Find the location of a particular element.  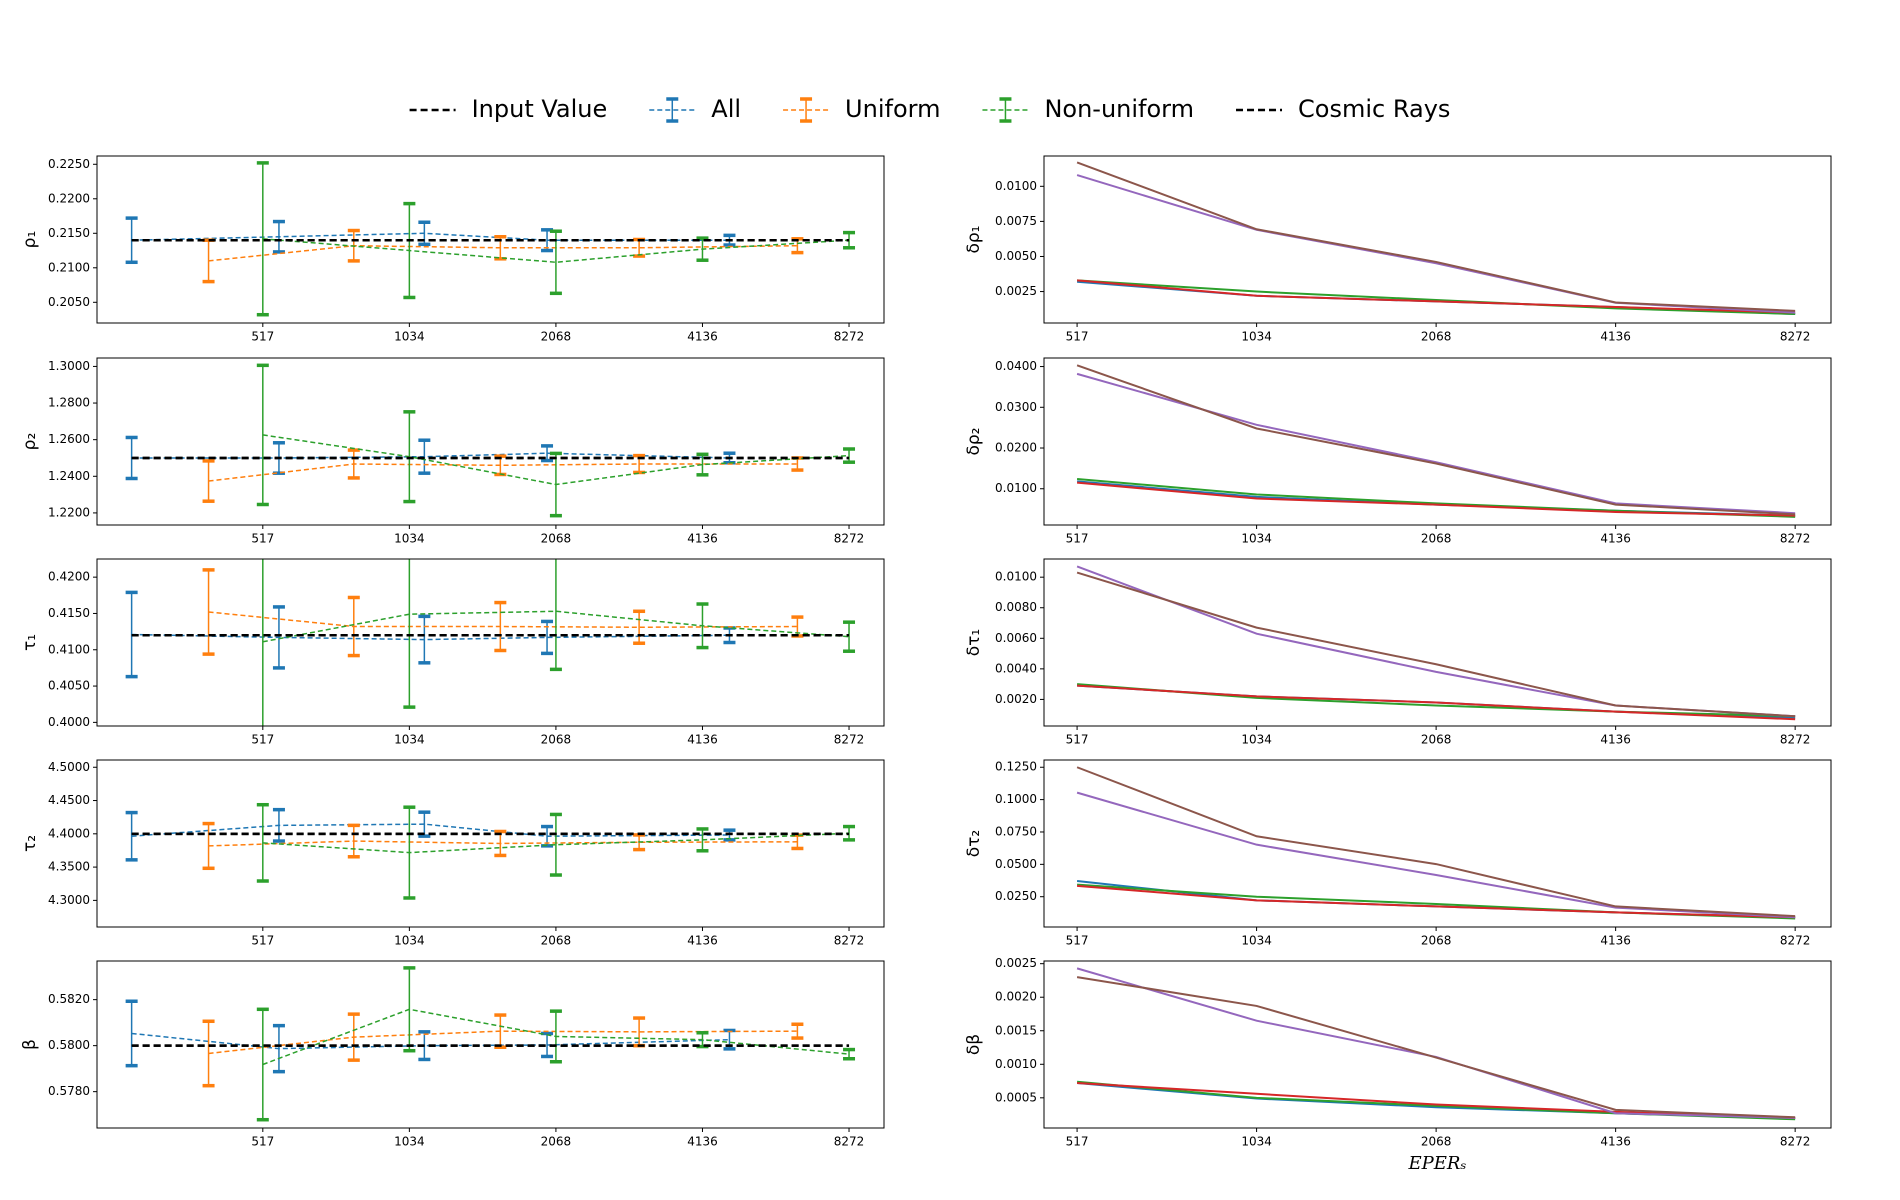

y-tick-label: 0.0025 is located at coordinates (1016, 291).